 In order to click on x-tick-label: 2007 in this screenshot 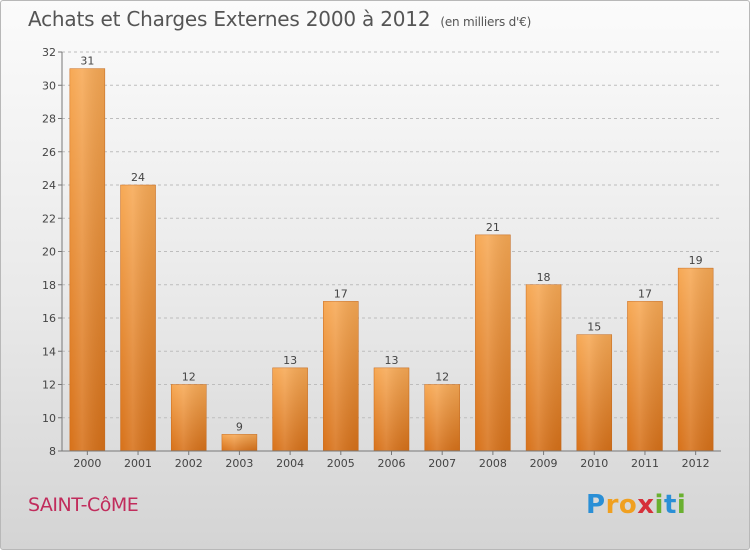, I will do `click(442, 463)`.